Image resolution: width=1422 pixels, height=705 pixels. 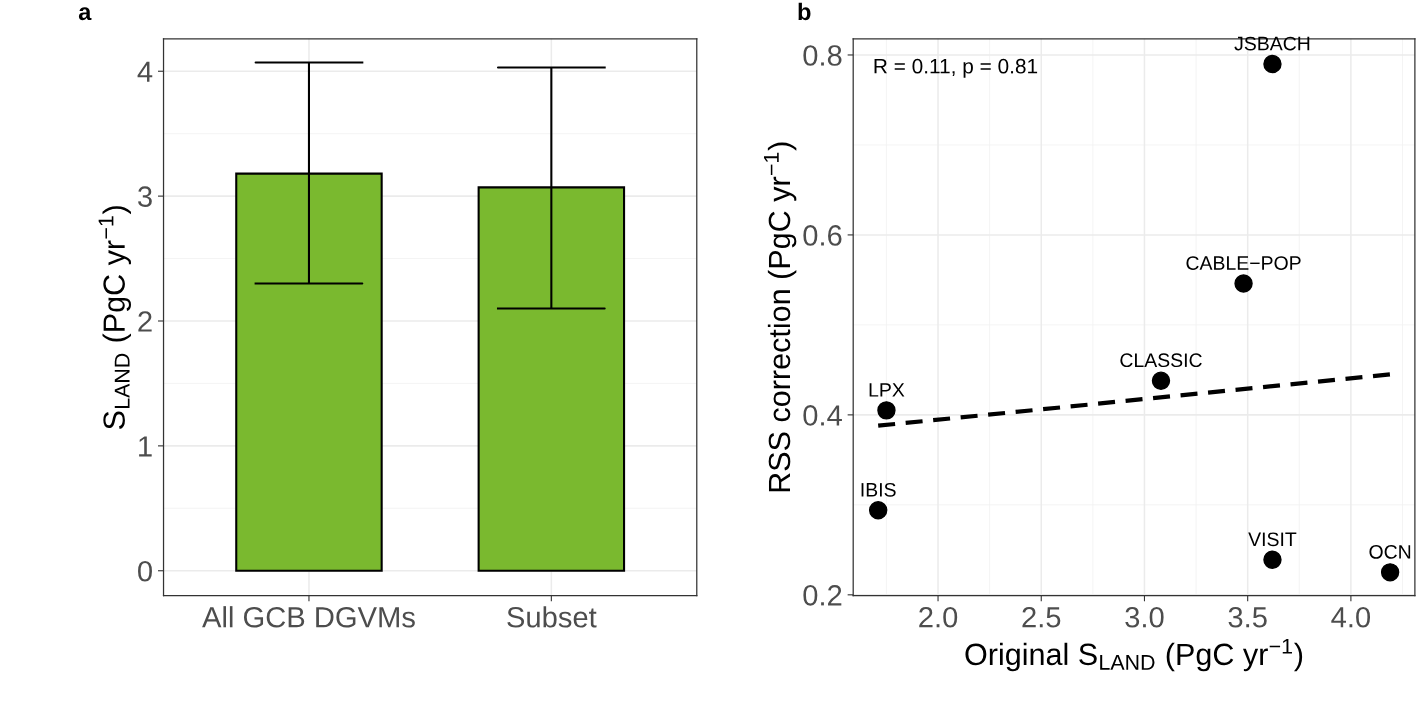 What do you see at coordinates (145, 321) in the screenshot?
I see `y-tick-label: 2` at bounding box center [145, 321].